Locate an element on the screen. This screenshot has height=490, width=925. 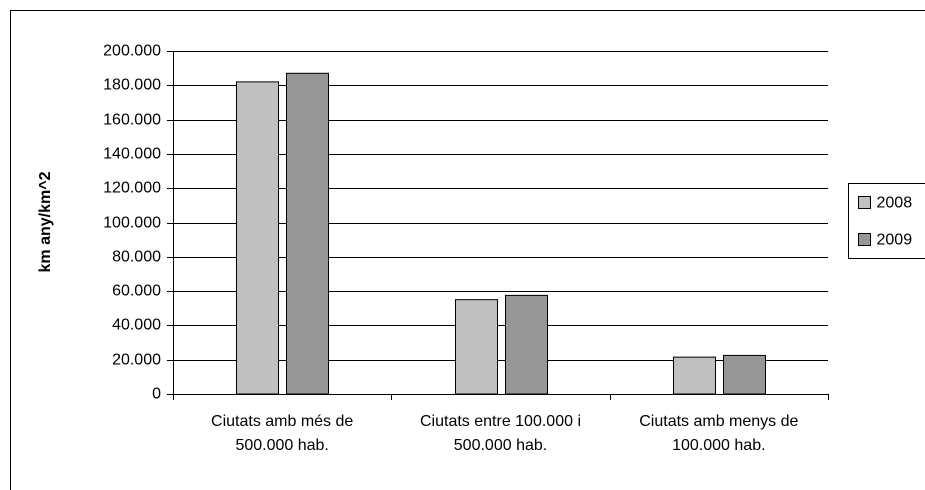
y-tick-label: 20.000 is located at coordinates (136, 360).